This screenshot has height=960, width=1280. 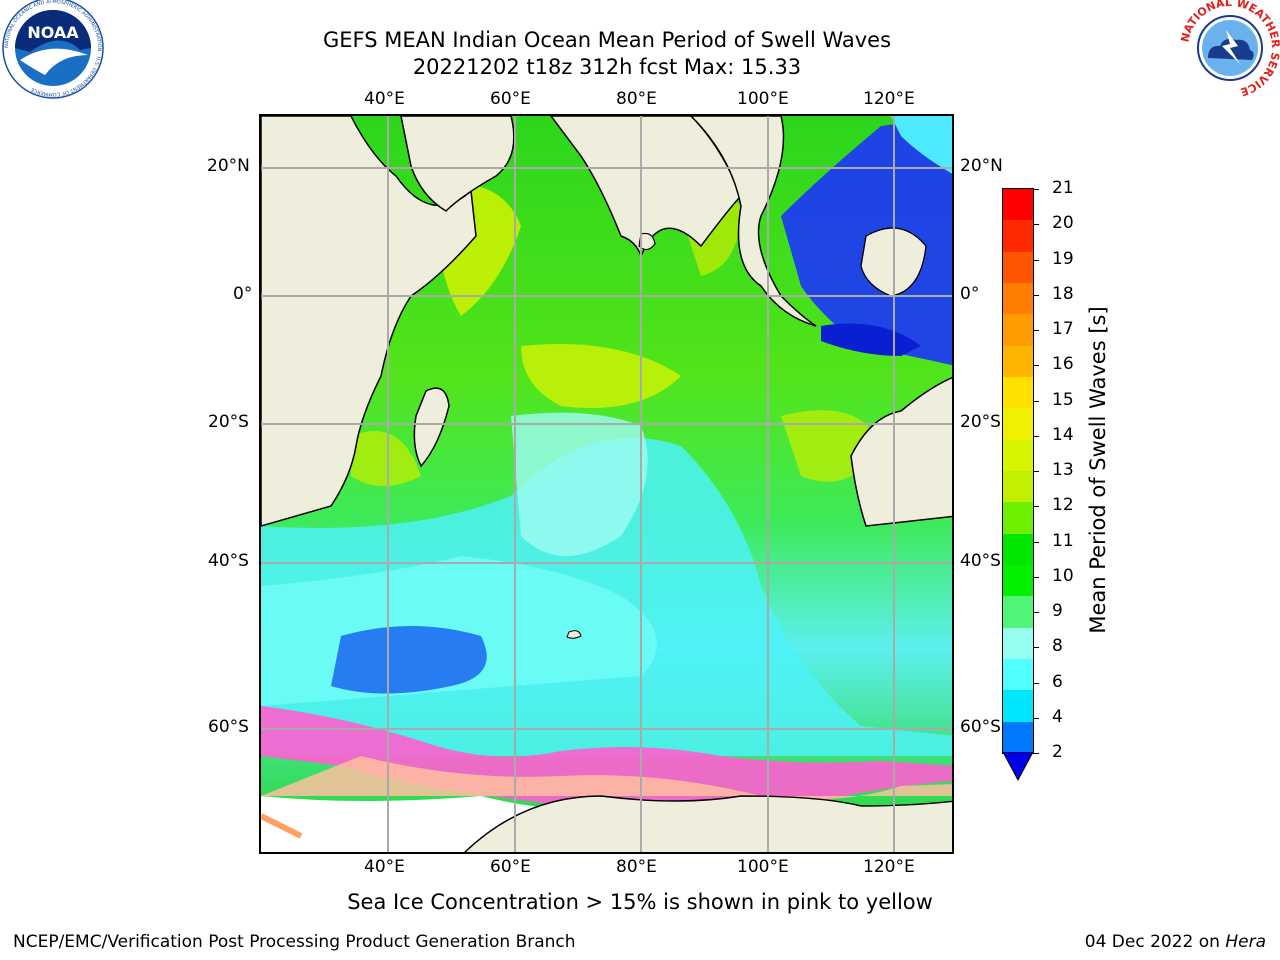 What do you see at coordinates (1063, 575) in the screenshot?
I see `colorbar-tick-label: 10` at bounding box center [1063, 575].